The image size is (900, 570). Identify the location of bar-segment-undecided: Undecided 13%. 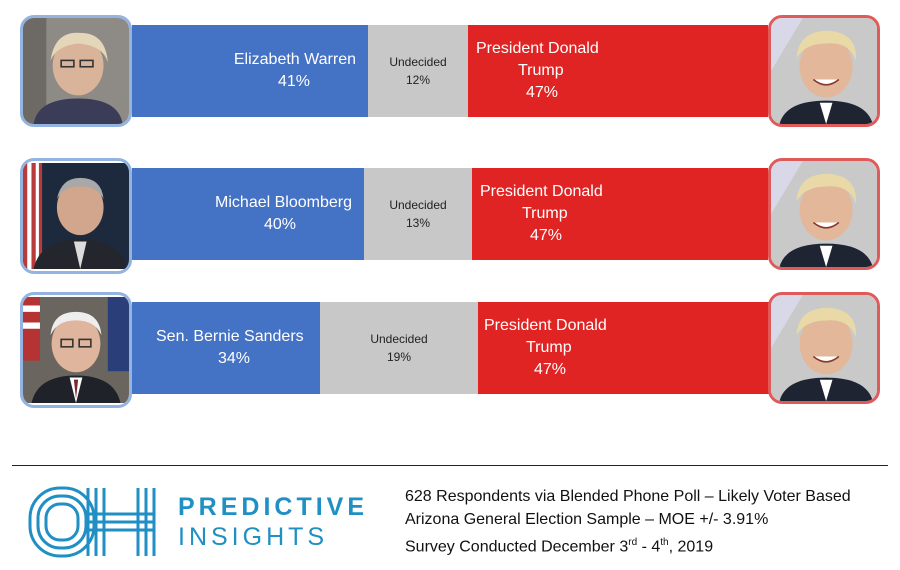
(418, 214).